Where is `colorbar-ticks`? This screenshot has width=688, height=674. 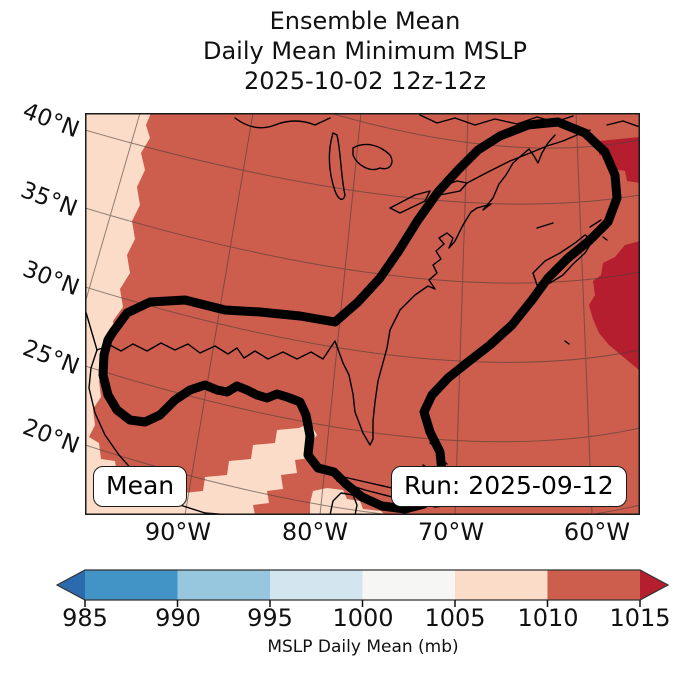 colorbar-ticks is located at coordinates (362, 603).